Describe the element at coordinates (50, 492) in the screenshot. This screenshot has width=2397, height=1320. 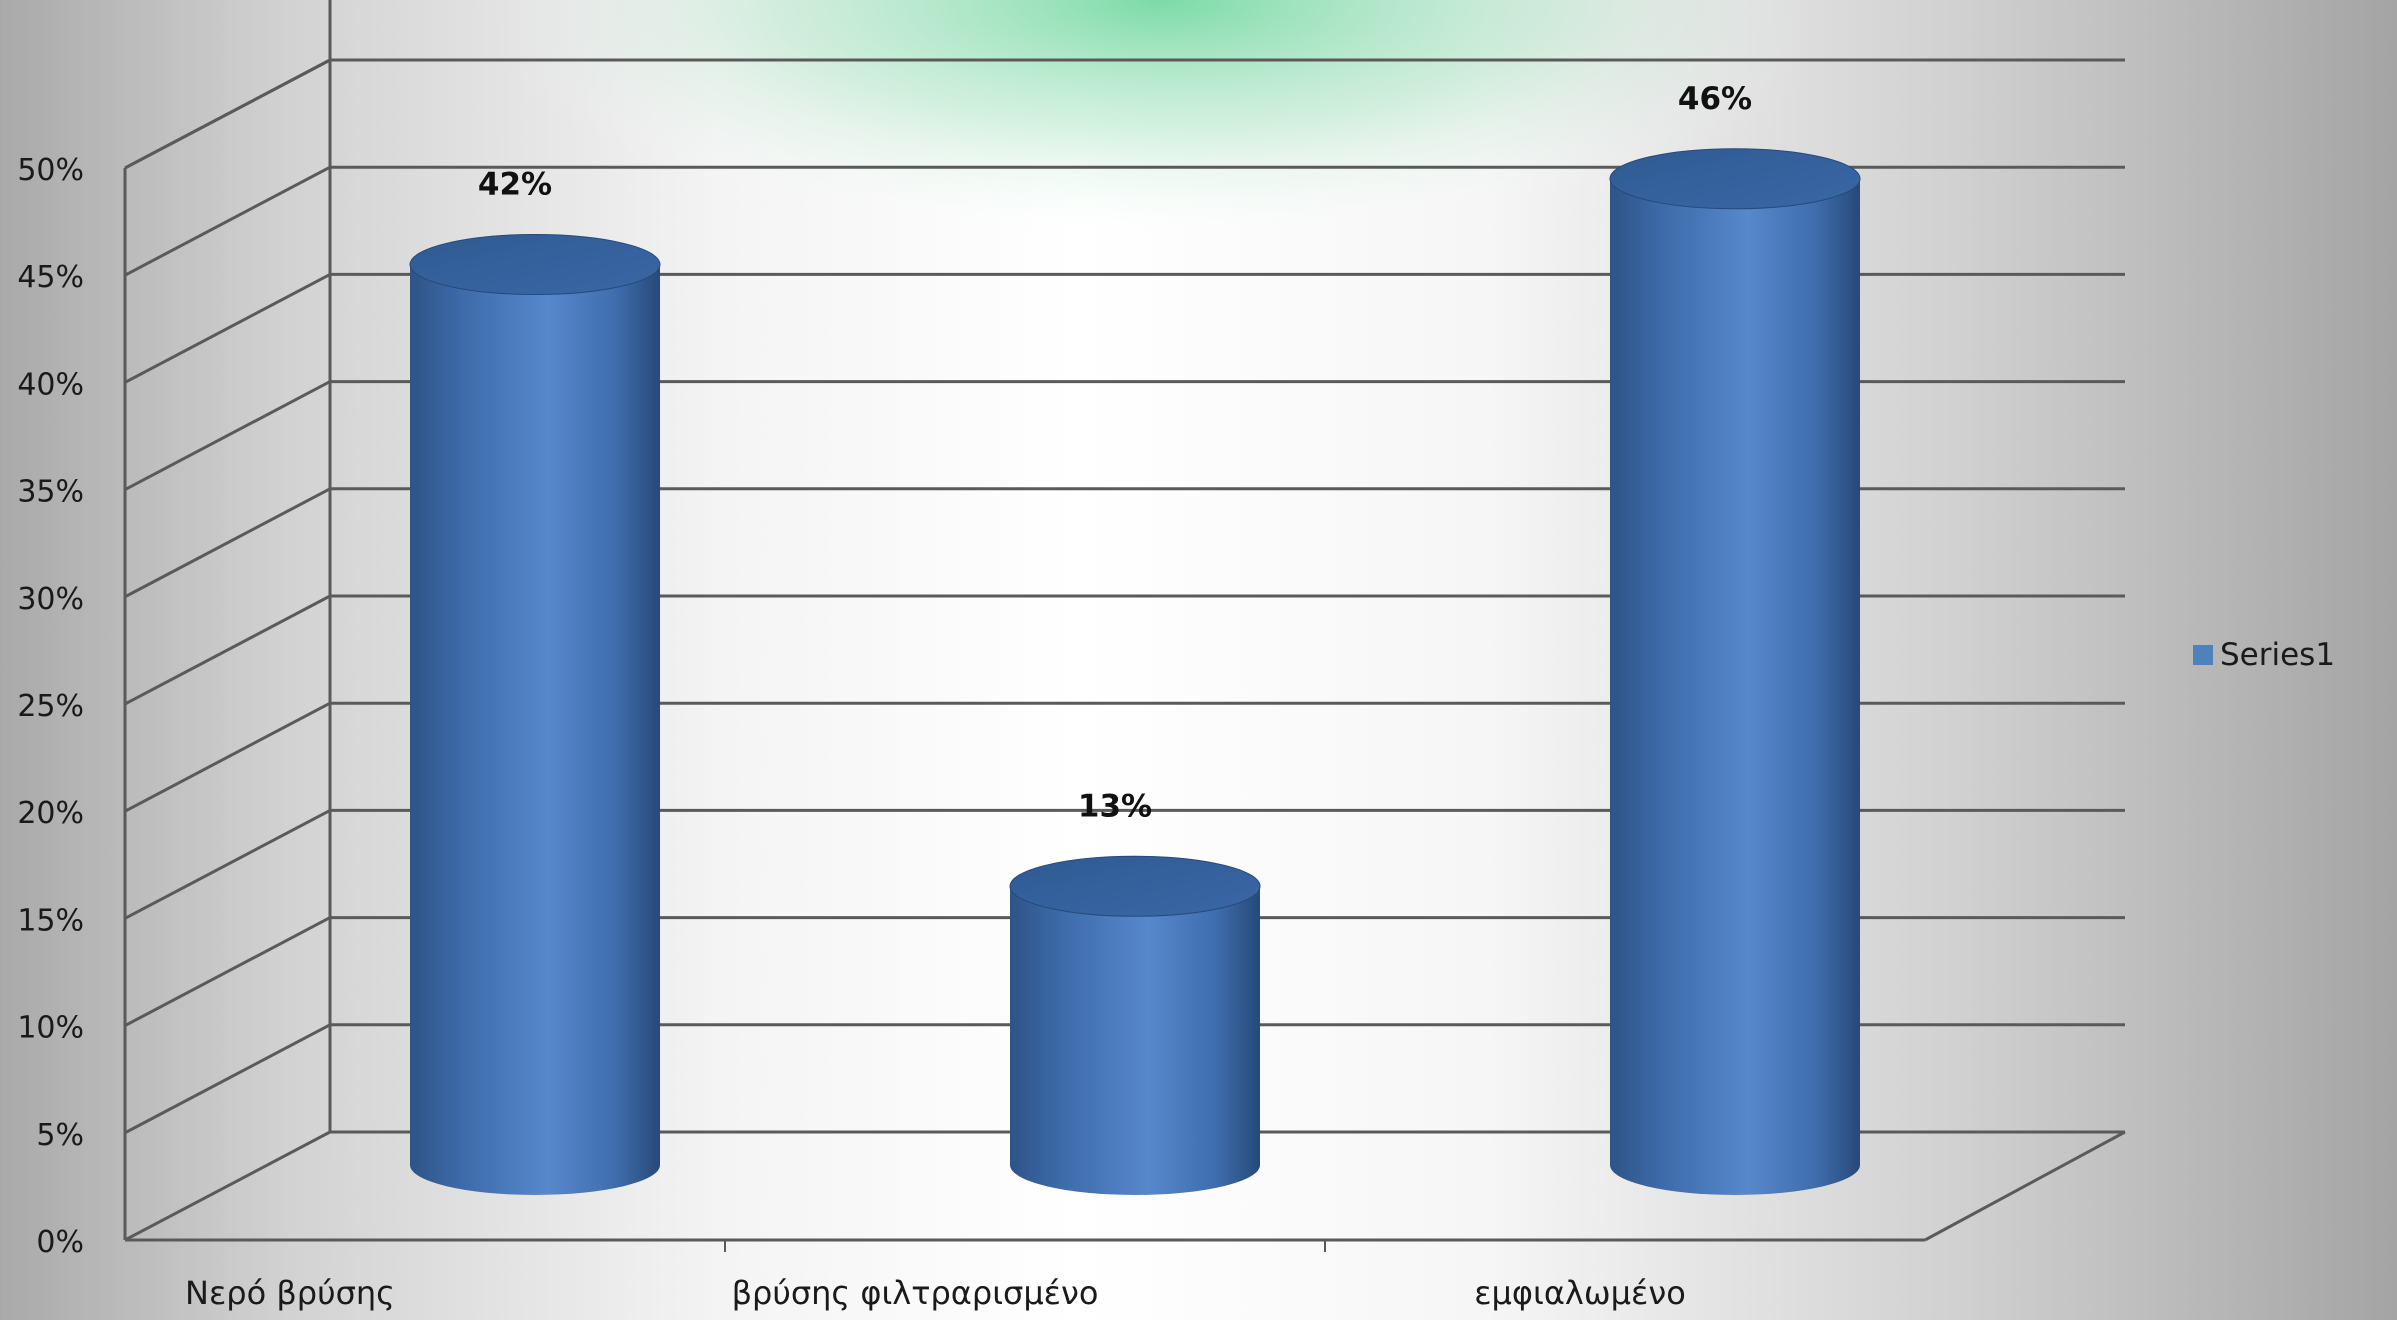
I see `y-tick-label: 35%` at that location.